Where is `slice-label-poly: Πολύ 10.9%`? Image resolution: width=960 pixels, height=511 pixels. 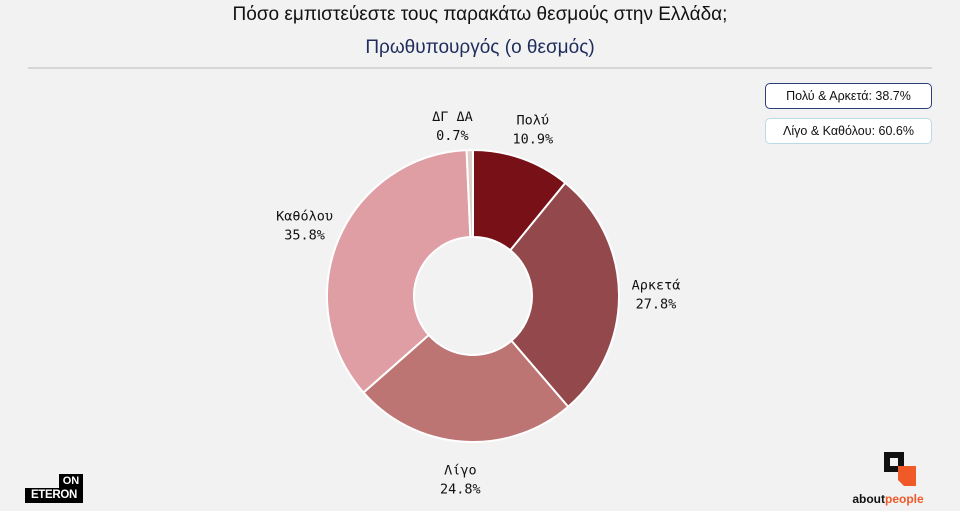 slice-label-poly: Πολύ 10.9% is located at coordinates (532, 129).